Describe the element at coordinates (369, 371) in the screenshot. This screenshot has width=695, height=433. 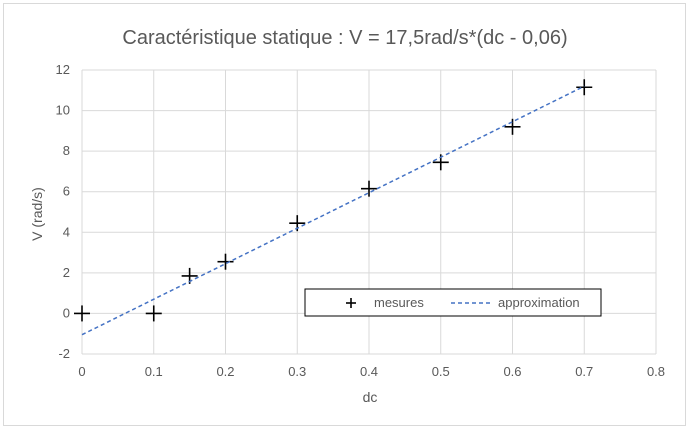
I see `x-tick-label: 0.4` at that location.